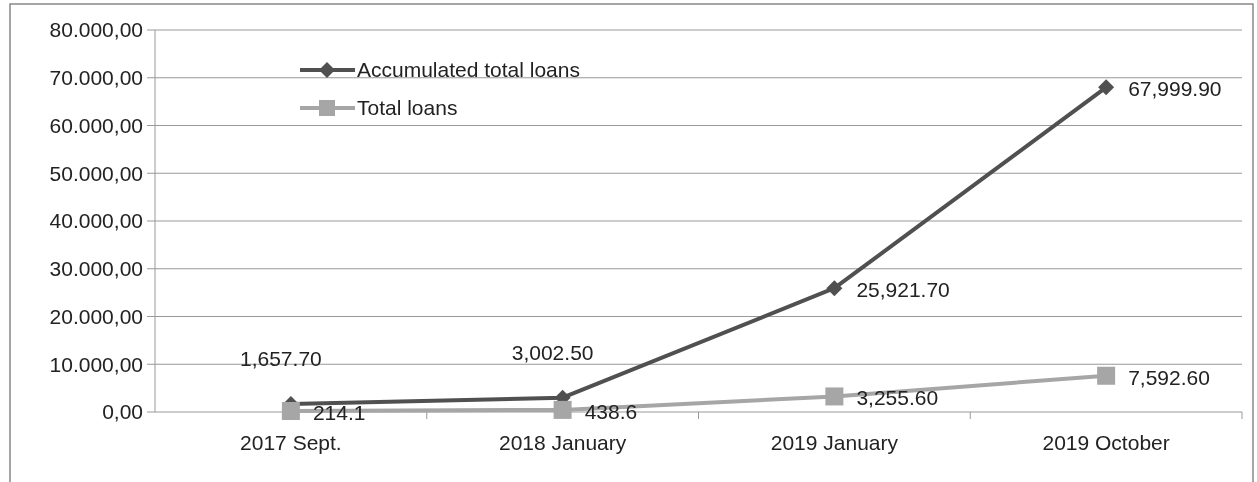 This screenshot has height=482, width=1257. I want to click on data-label: 67,999.90, so click(1175, 89).